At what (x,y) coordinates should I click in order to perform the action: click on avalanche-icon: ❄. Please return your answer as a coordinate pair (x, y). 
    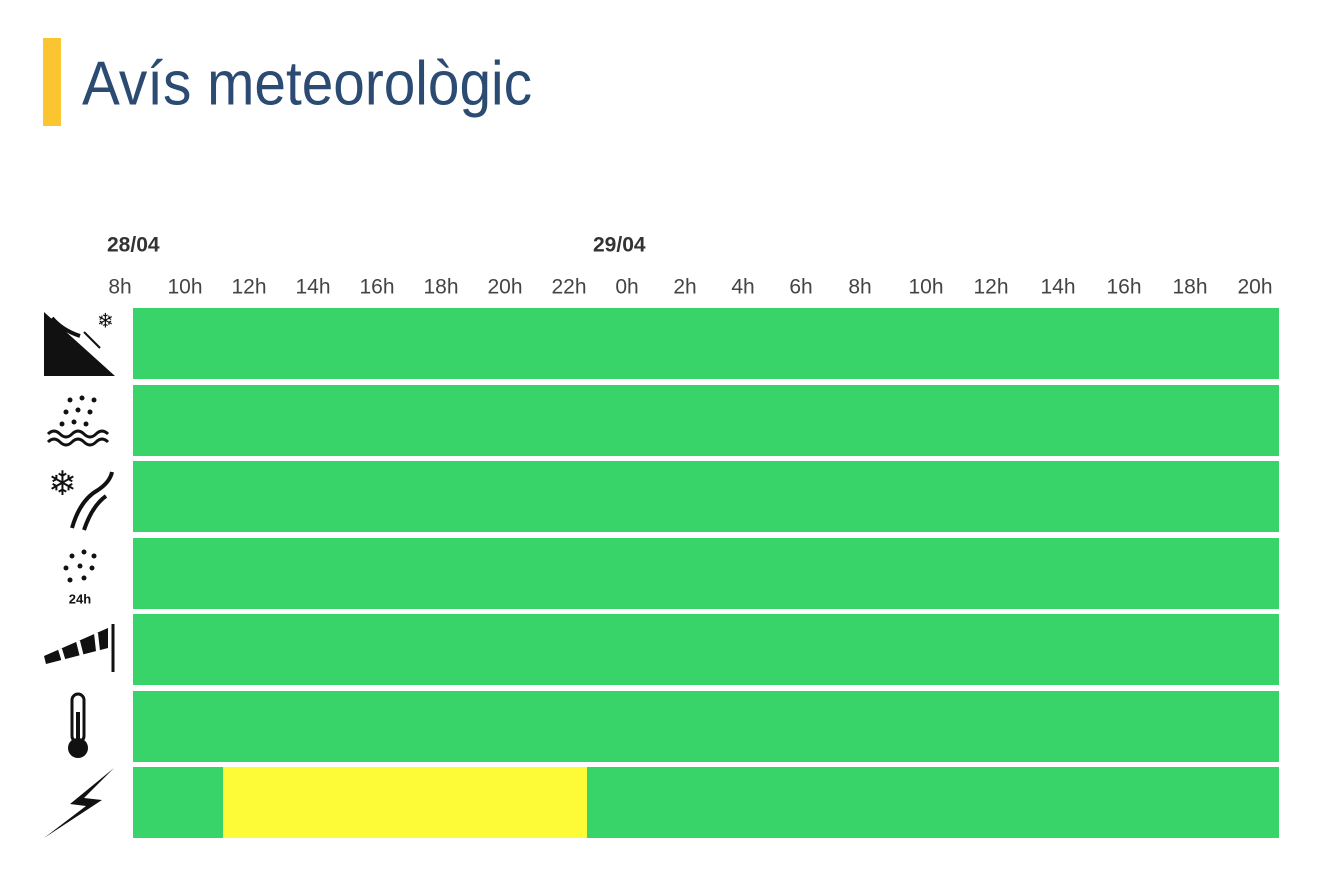
    Looking at the image, I should click on (79, 343).